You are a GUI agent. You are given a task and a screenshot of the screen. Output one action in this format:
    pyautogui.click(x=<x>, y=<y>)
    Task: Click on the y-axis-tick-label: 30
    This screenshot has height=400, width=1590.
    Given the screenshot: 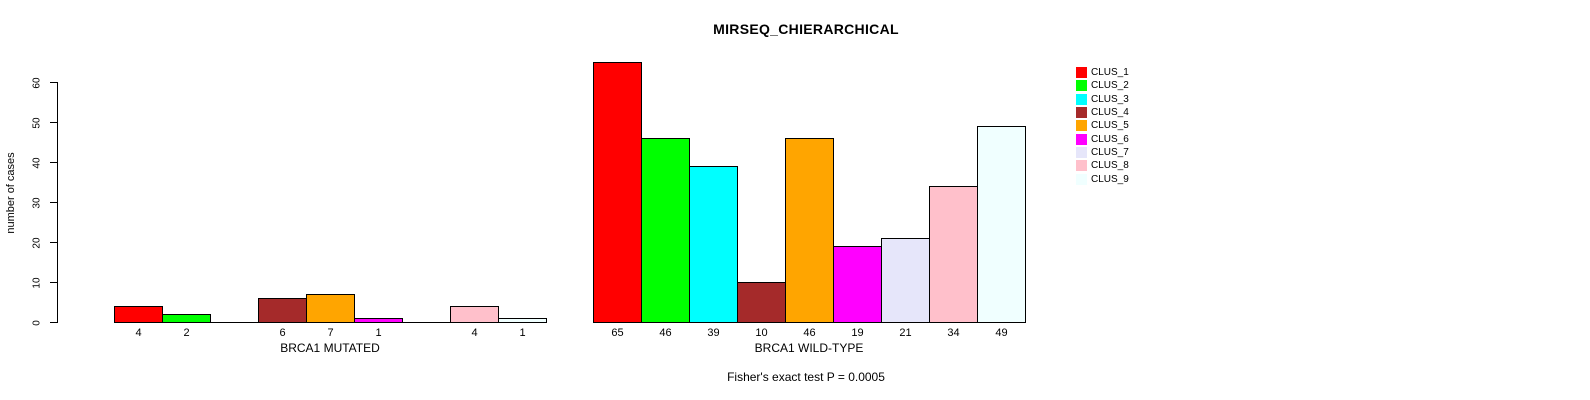 What is the action you would take?
    pyautogui.click(x=37, y=202)
    